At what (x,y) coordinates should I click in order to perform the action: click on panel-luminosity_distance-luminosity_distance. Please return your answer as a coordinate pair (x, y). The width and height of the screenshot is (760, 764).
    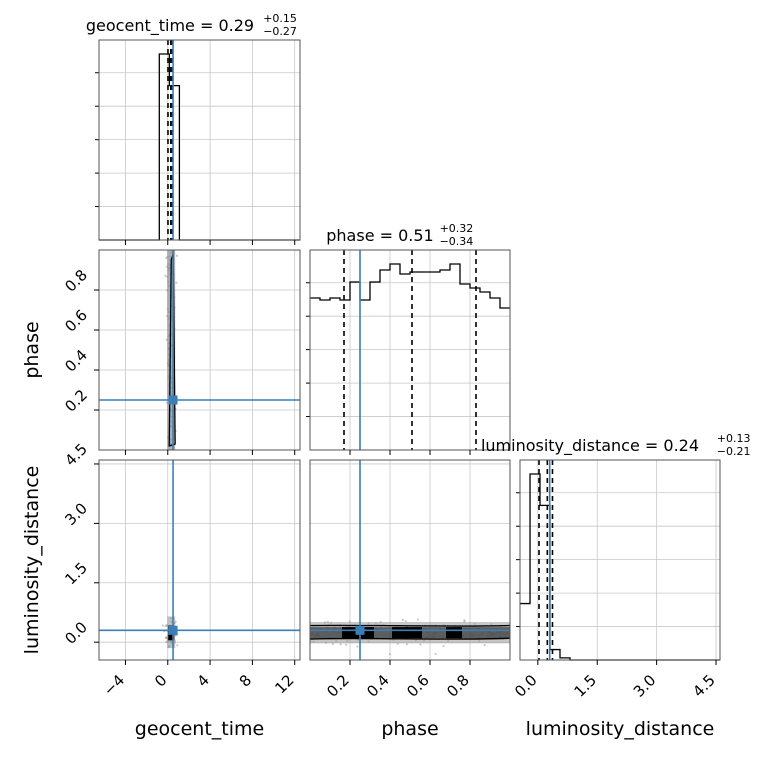
    Looking at the image, I should click on (618, 562).